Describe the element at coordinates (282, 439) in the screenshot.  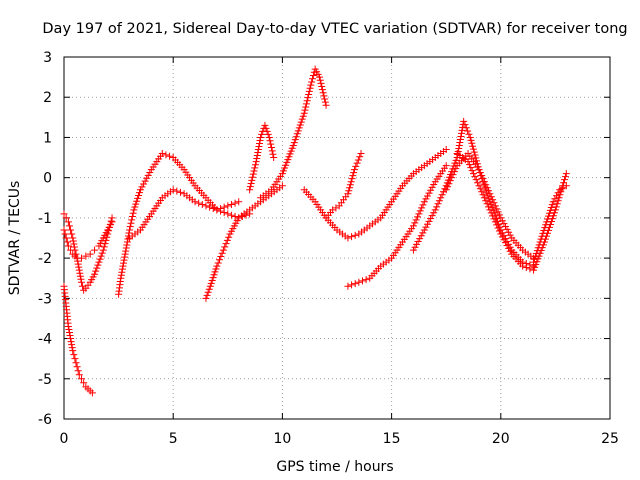
I see `x-tick-label: 10` at that location.